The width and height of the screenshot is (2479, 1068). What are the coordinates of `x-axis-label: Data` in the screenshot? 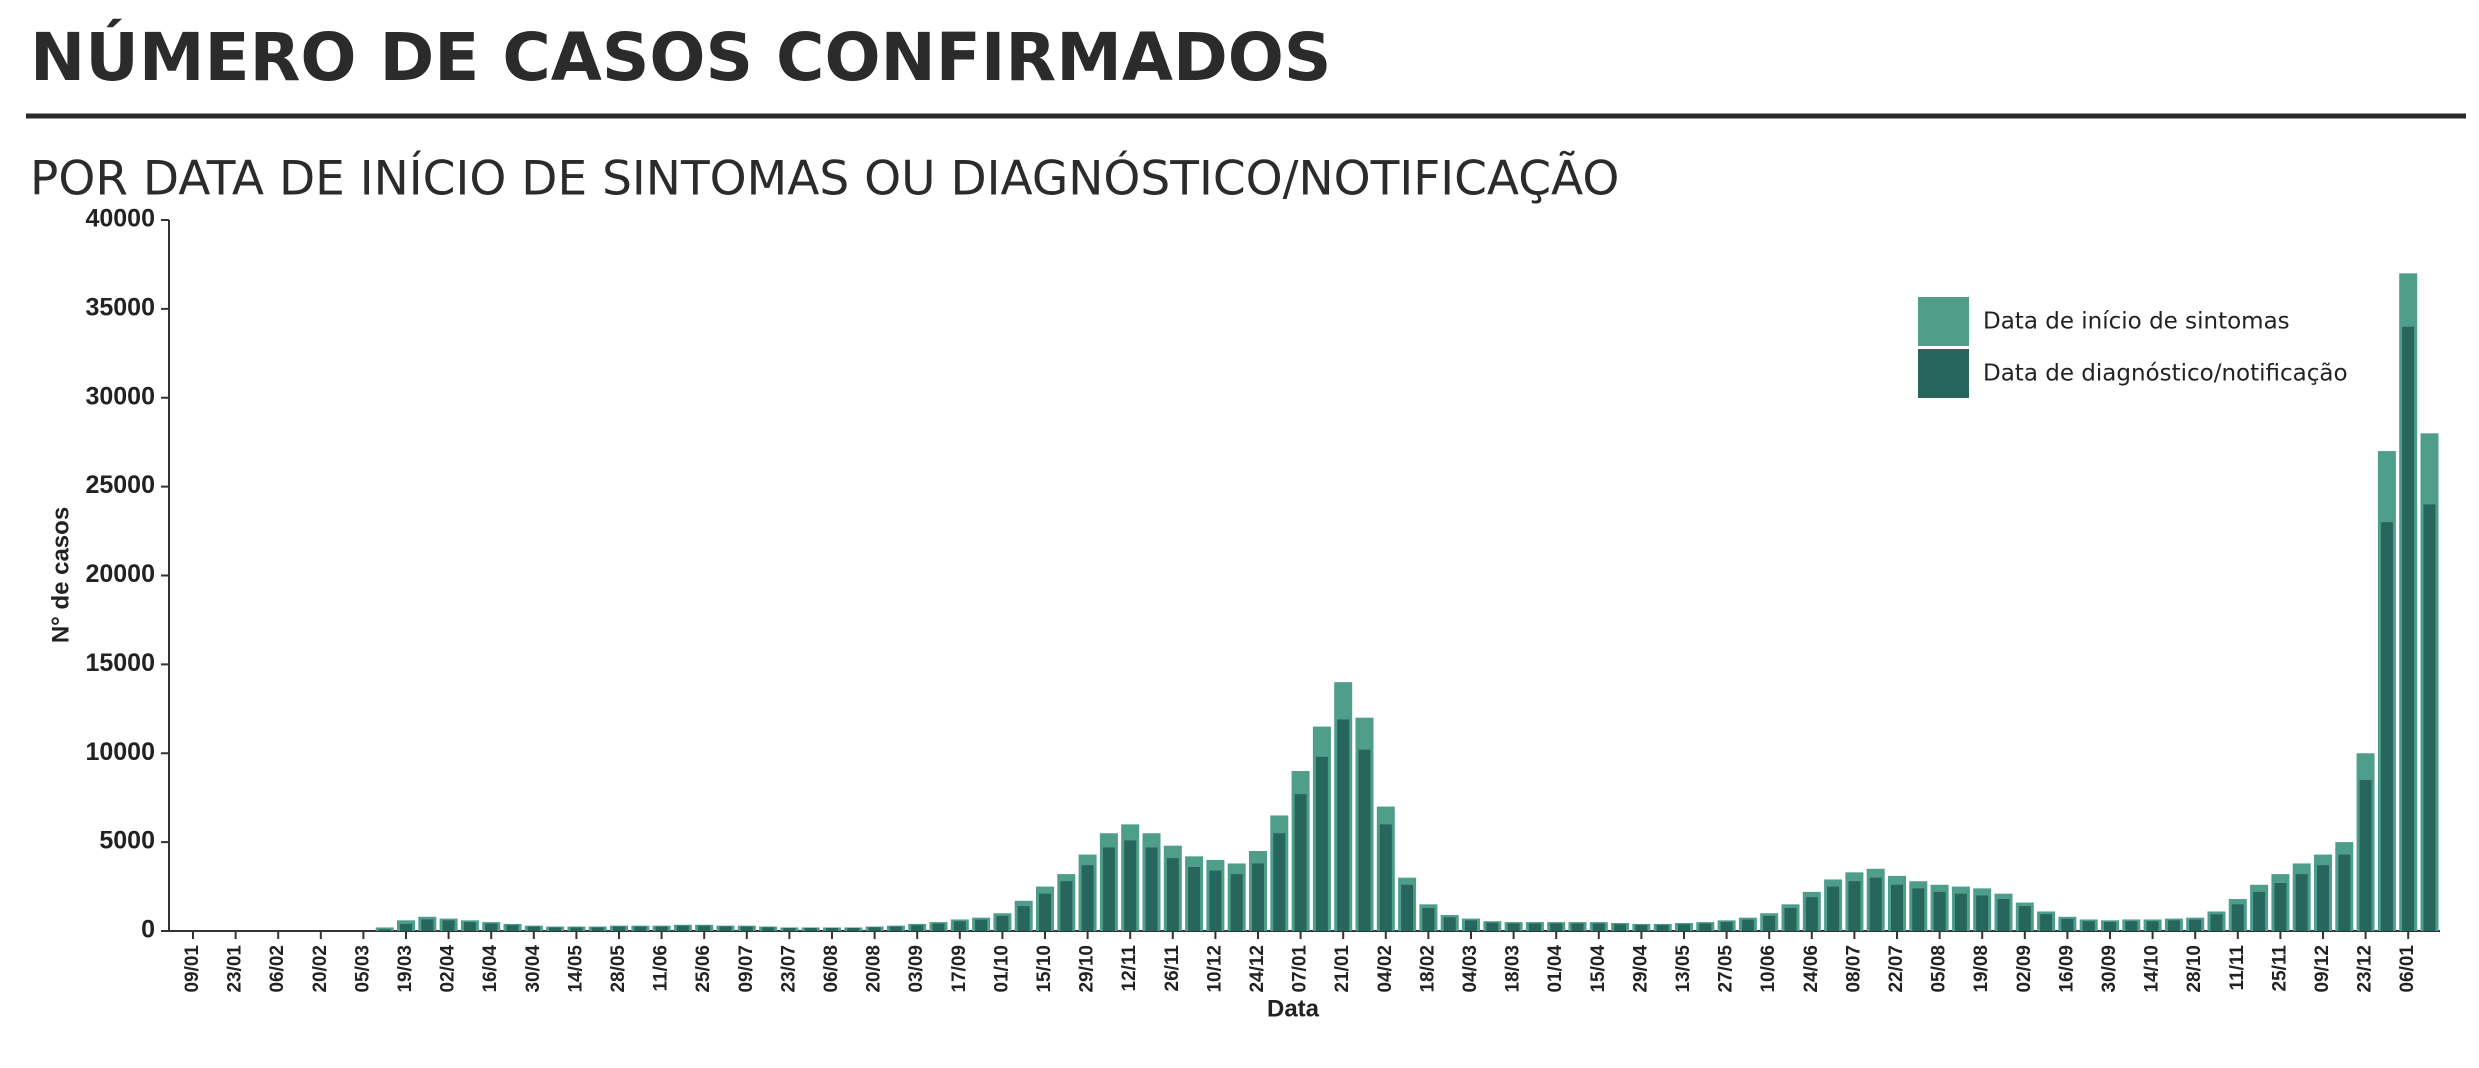 It's located at (1293, 1008).